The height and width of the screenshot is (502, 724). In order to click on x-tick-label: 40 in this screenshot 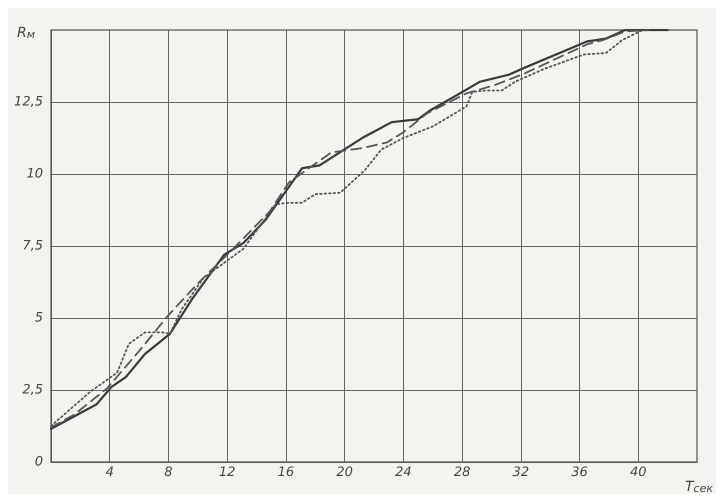, I will do `click(638, 472)`.